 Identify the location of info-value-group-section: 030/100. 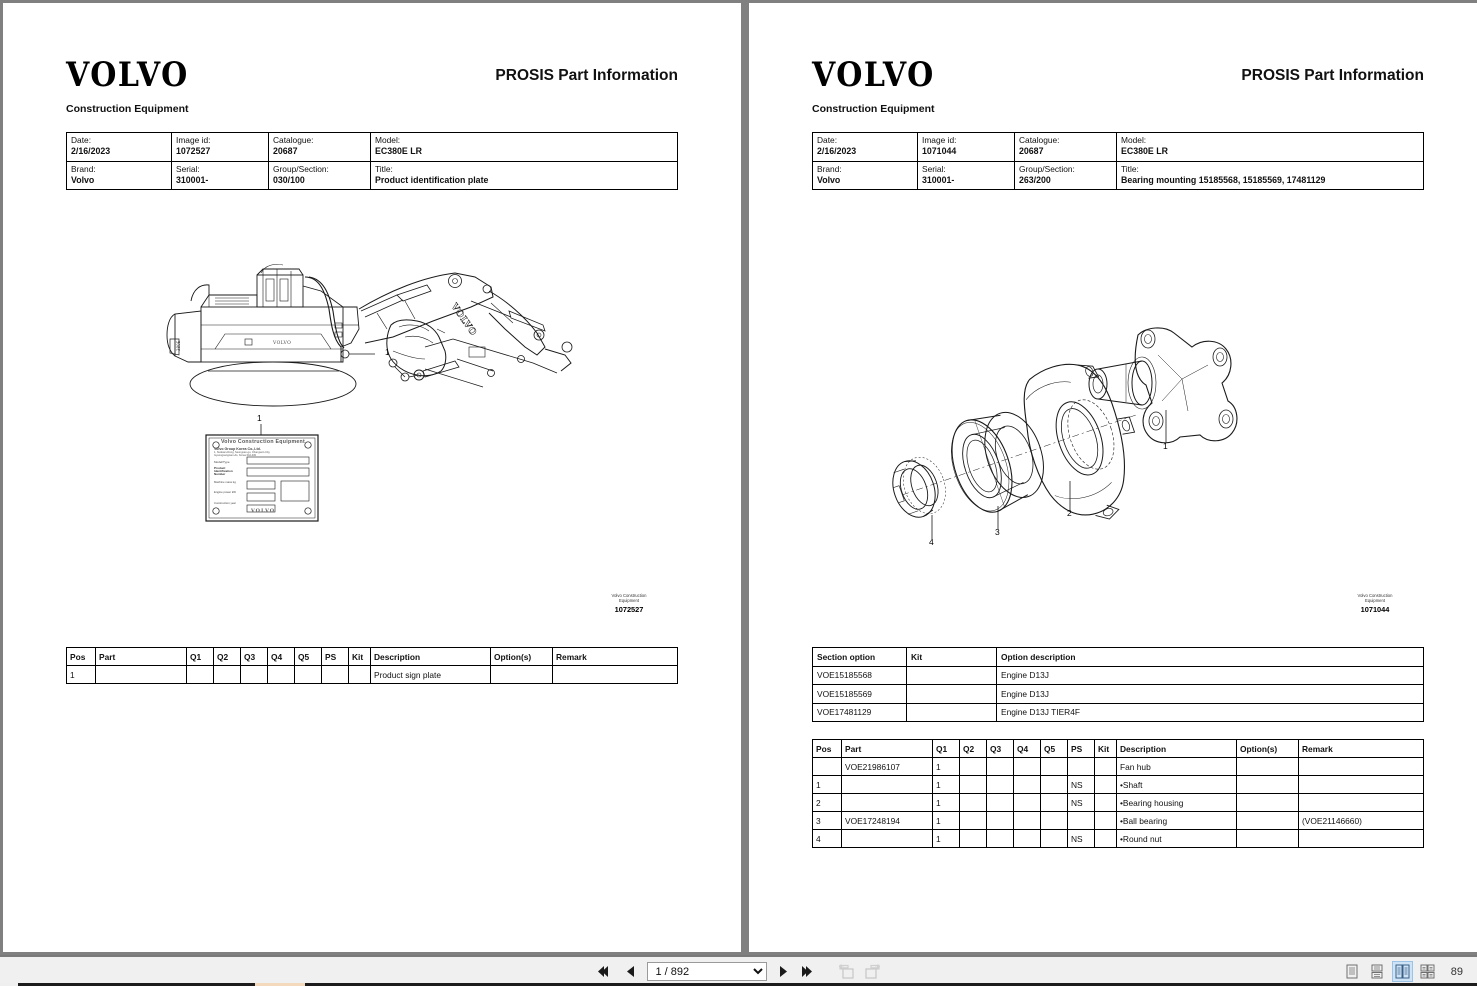
(289, 179).